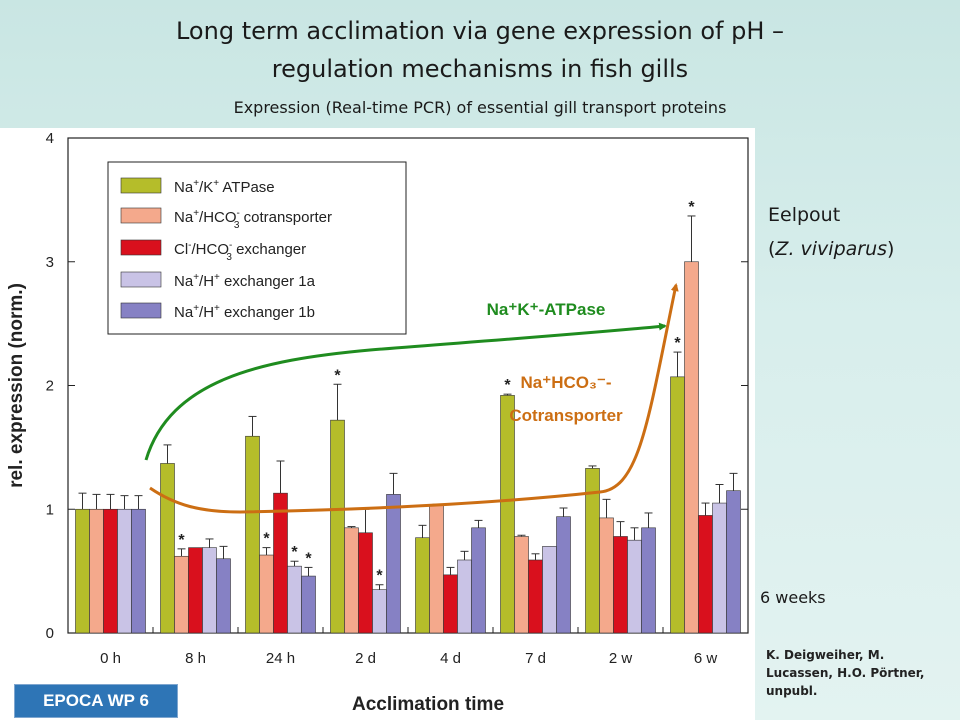 Image resolution: width=960 pixels, height=720 pixels. Describe the element at coordinates (244, 312) in the screenshot. I see `legend-label: Na+/H+ exchanger 1b` at that location.